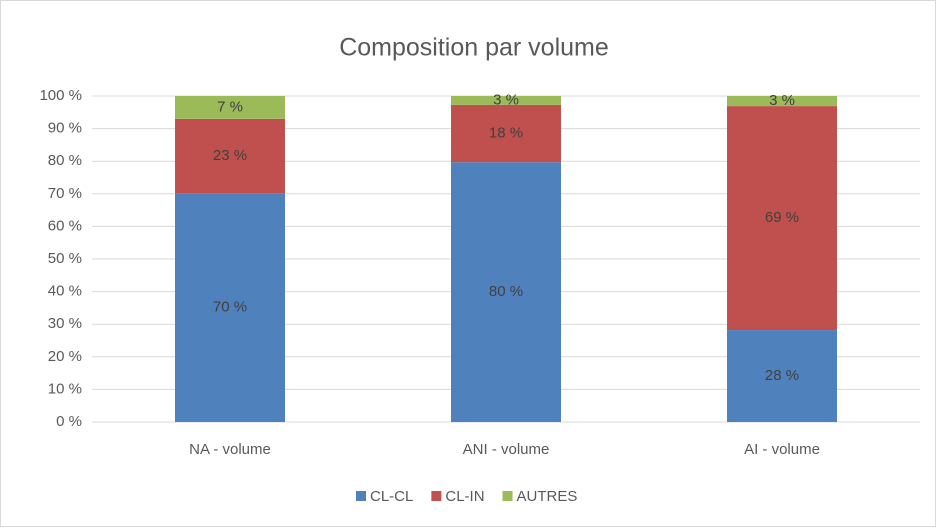 The height and width of the screenshot is (529, 938). Describe the element at coordinates (230, 449) in the screenshot. I see `x-tick-label: NA - volume` at that location.